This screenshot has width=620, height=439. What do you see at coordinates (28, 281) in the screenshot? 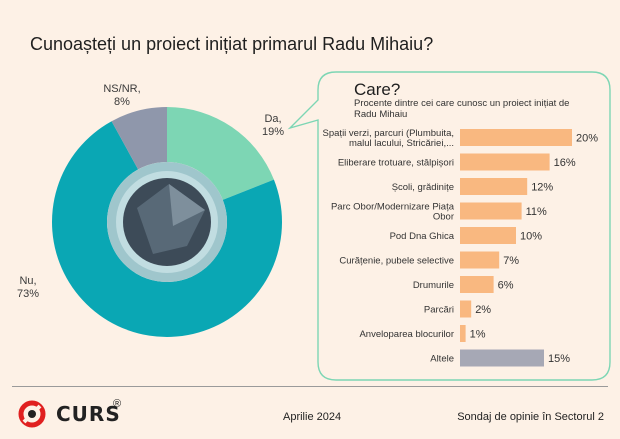
I see `pie-label-nu-name: Nu,` at bounding box center [28, 281].